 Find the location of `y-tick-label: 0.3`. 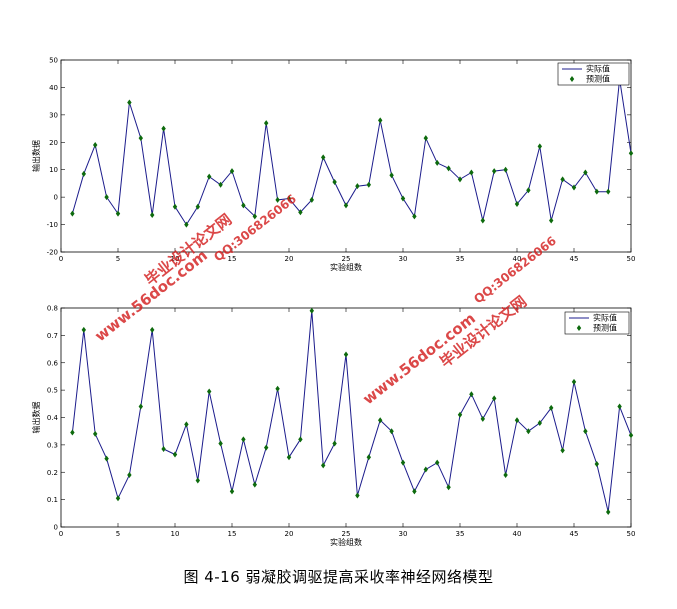

y-tick-label: 0.3 is located at coordinates (52, 445).